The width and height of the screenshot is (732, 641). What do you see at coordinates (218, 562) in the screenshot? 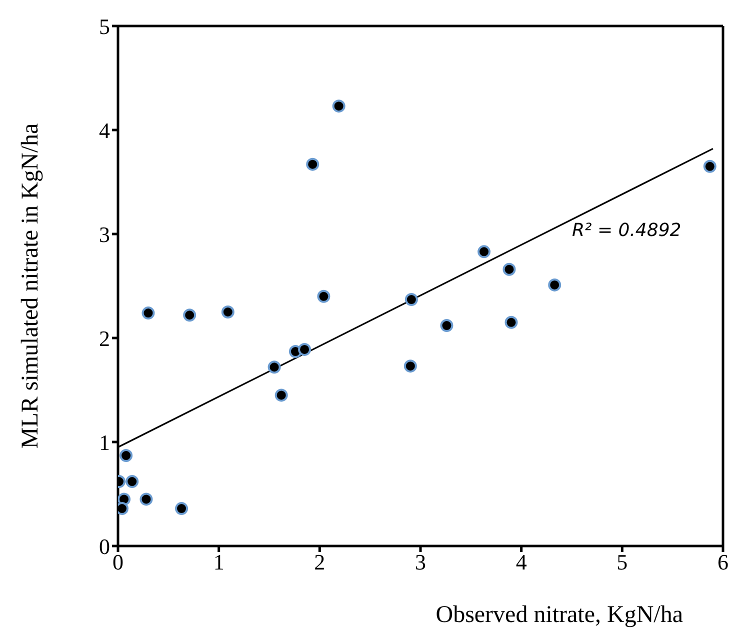
I see `x-tick-label: 1` at bounding box center [218, 562].